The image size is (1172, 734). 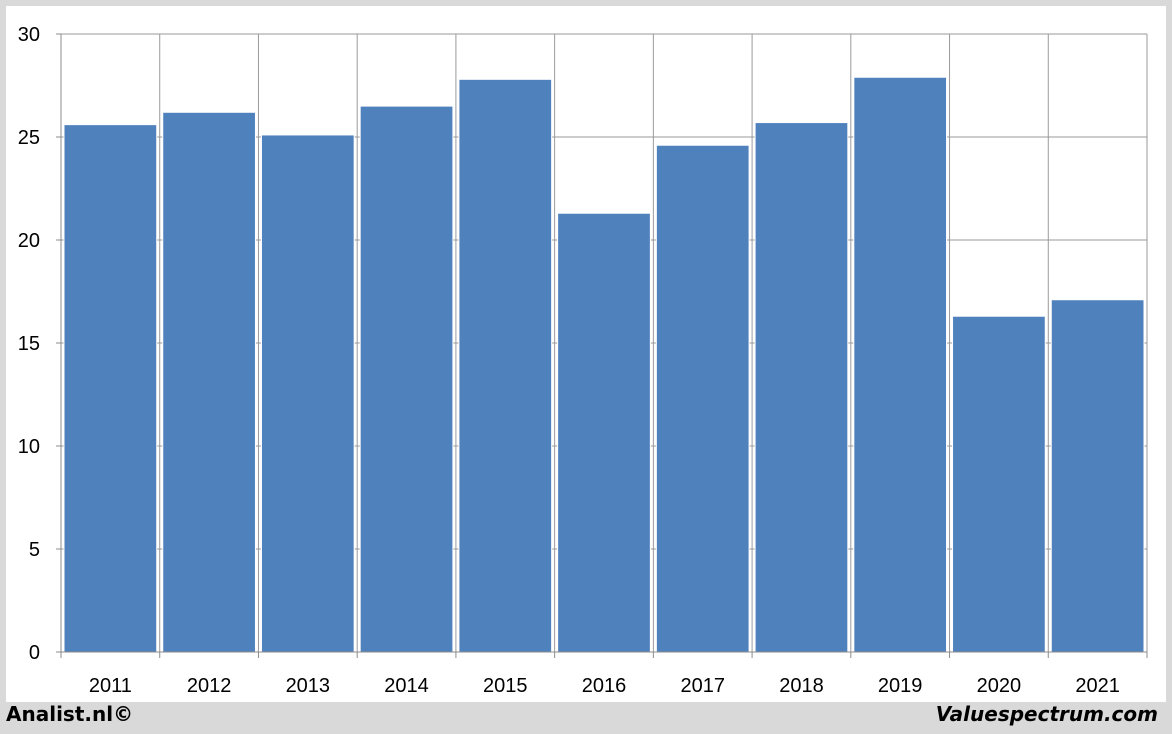 What do you see at coordinates (406, 686) in the screenshot?
I see `x-tick-label: 2014` at bounding box center [406, 686].